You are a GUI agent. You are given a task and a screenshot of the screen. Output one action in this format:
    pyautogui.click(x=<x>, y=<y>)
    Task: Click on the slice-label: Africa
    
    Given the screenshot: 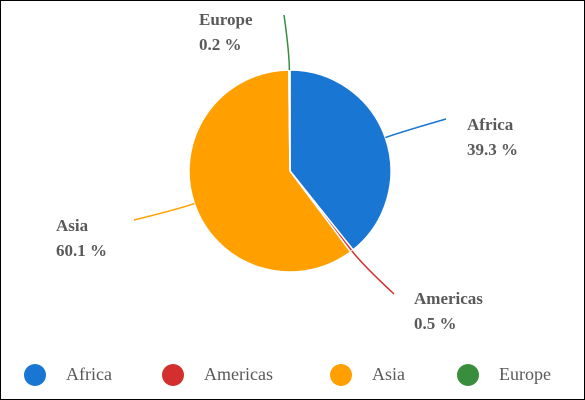 What is the action you would take?
    pyautogui.click(x=490, y=124)
    